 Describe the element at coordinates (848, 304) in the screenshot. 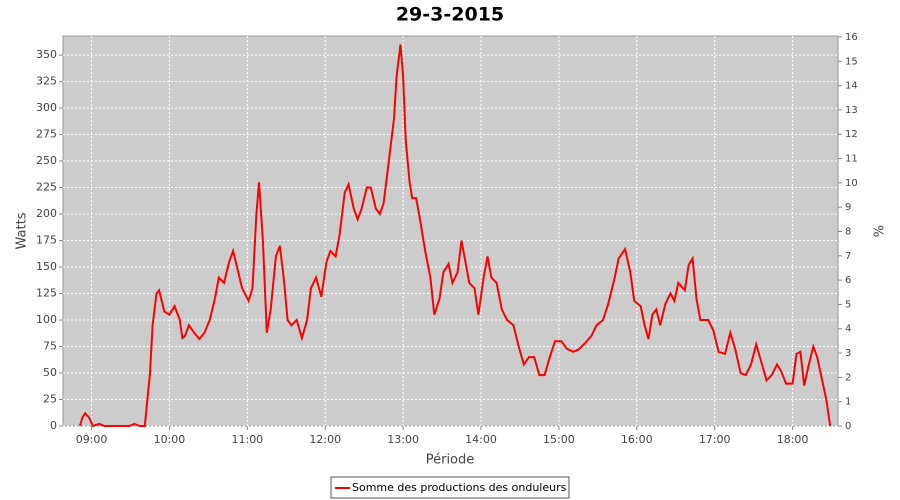

I see `y2-tick-label: 5` at that location.